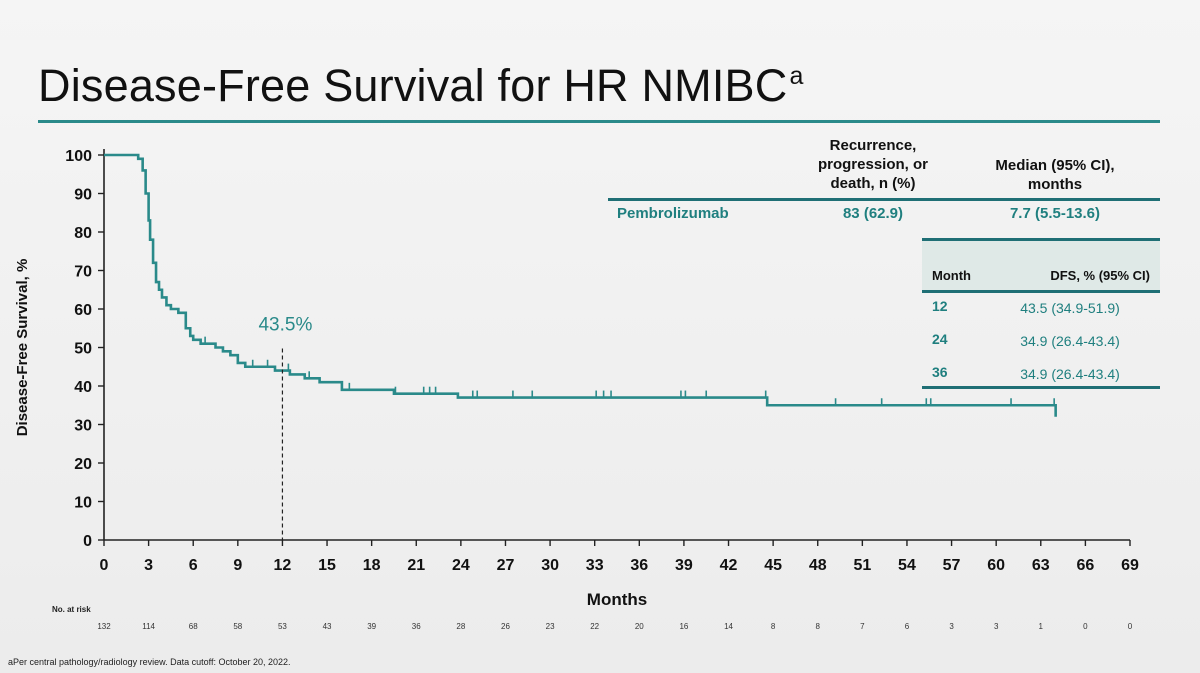  I want to click on dfs-row-month: 24, so click(940, 339).